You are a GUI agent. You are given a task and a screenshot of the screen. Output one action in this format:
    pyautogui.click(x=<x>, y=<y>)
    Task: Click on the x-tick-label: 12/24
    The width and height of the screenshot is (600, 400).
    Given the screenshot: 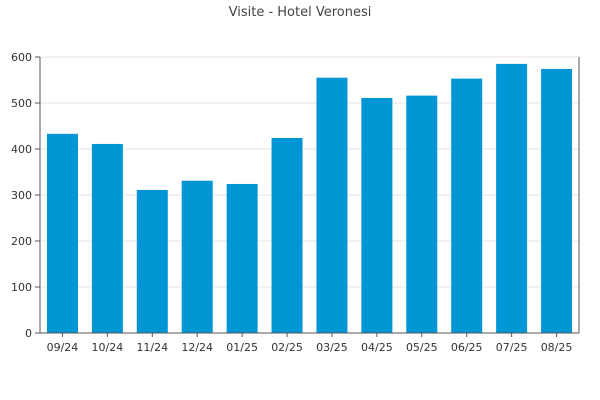 What is the action you would take?
    pyautogui.click(x=197, y=347)
    